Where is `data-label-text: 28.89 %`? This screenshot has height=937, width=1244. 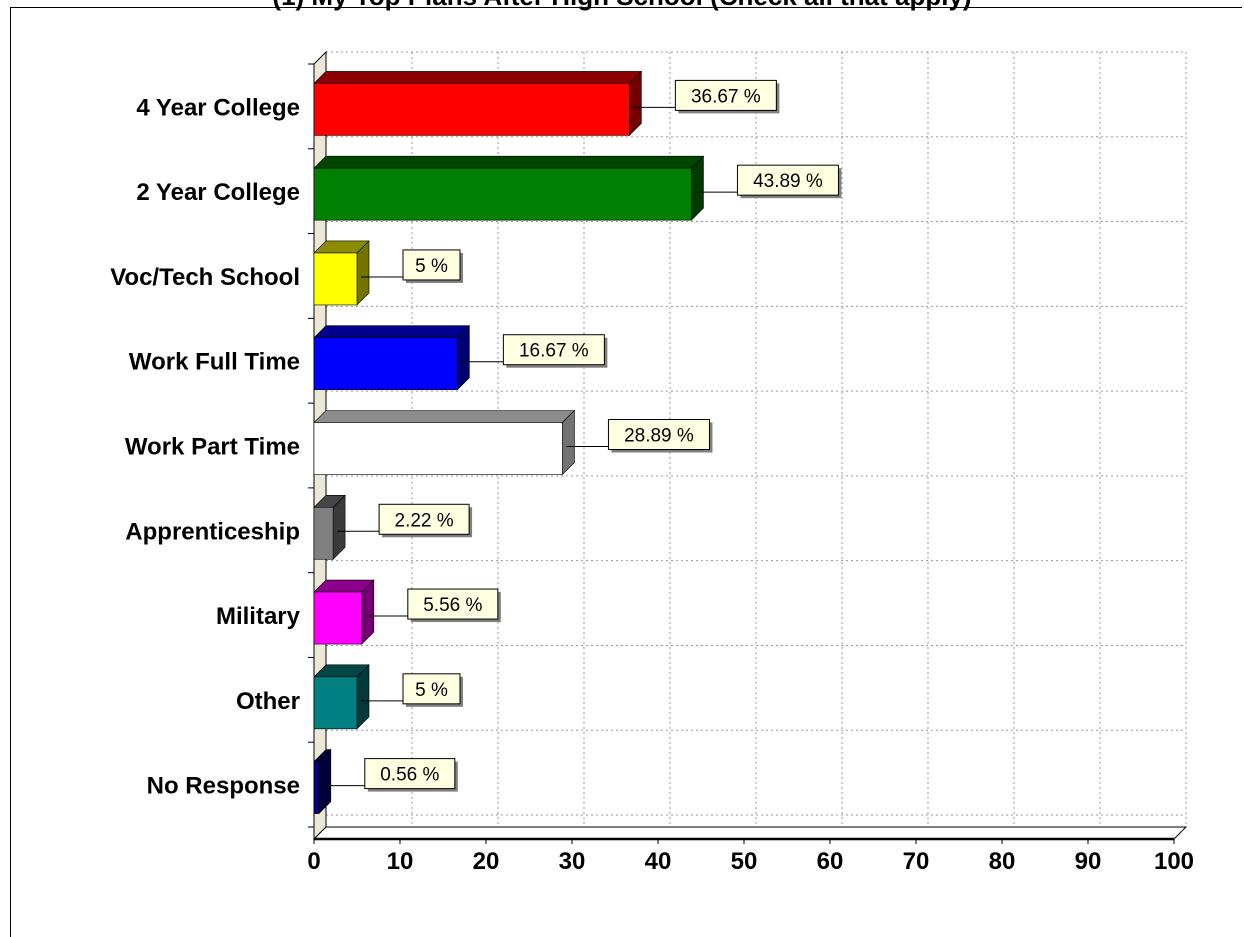
data-label-text: 28.89 % is located at coordinates (659, 436).